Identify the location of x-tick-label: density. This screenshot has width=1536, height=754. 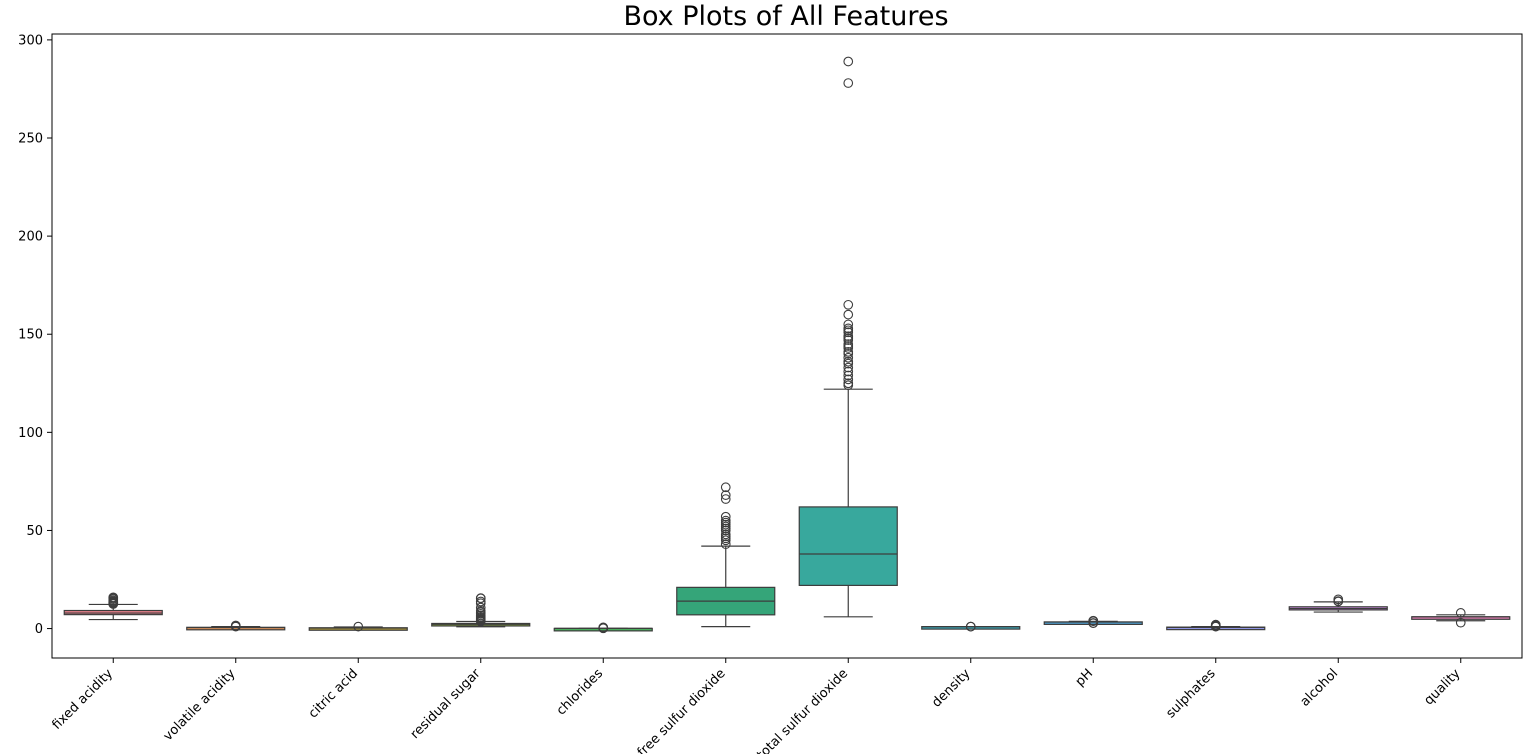
(951, 688).